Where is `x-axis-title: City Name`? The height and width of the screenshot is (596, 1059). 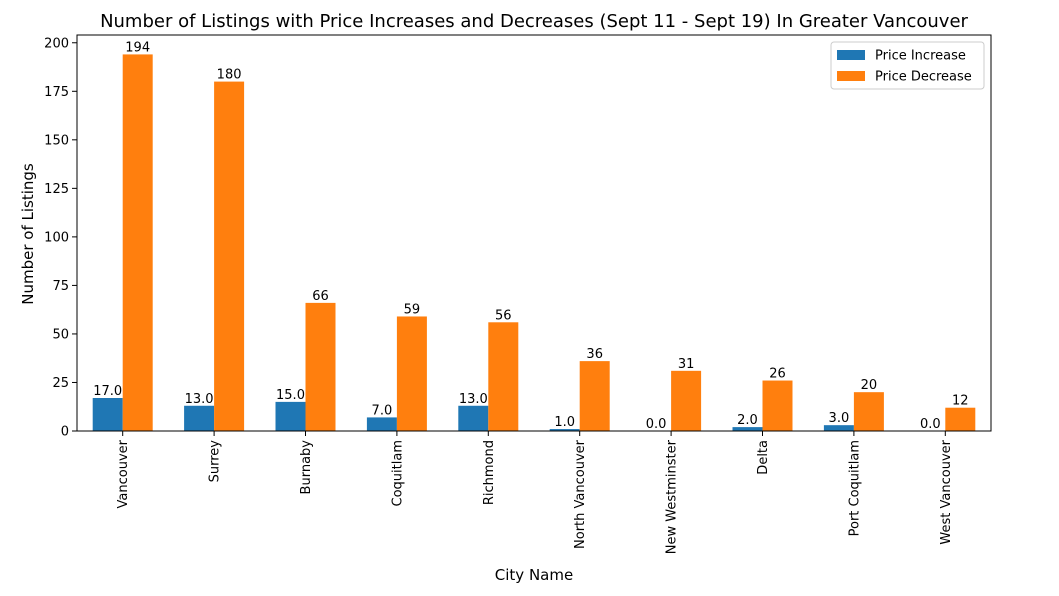
x-axis-title: City Name is located at coordinates (534, 575).